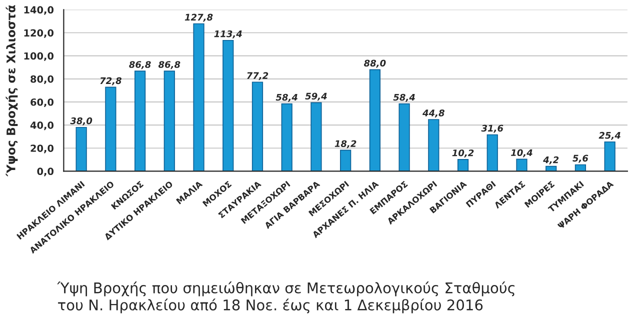  What do you see at coordinates (492, 128) in the screenshot?
I see `data-label: 31,6` at bounding box center [492, 128].